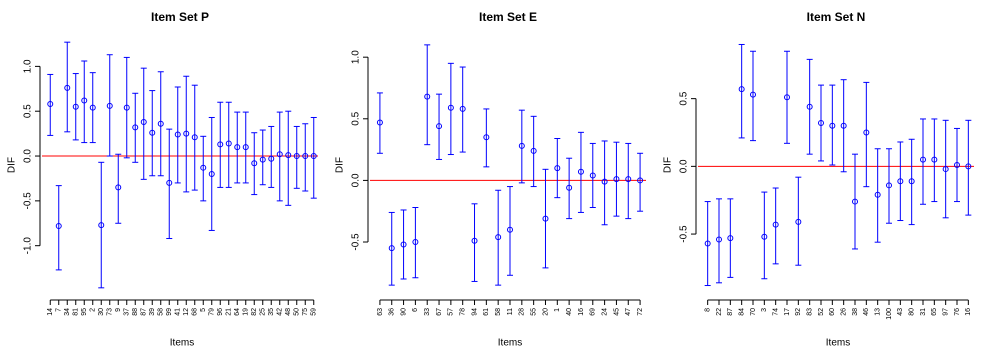 This screenshot has width=984, height=354. I want to click on x-tick-label: 74, so click(776, 312).